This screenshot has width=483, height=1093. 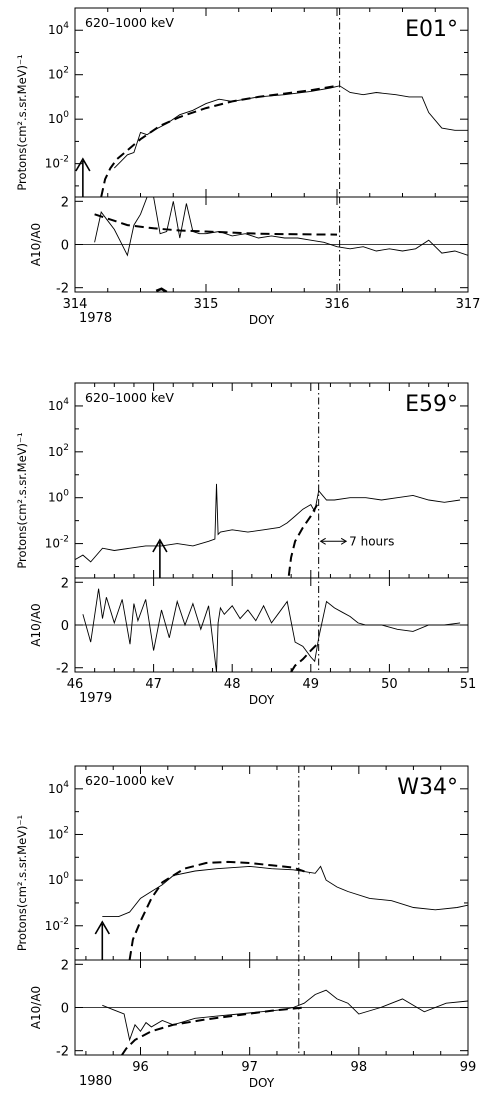 What do you see at coordinates (389, 684) in the screenshot?
I see `x-tick-label: 50` at bounding box center [389, 684].